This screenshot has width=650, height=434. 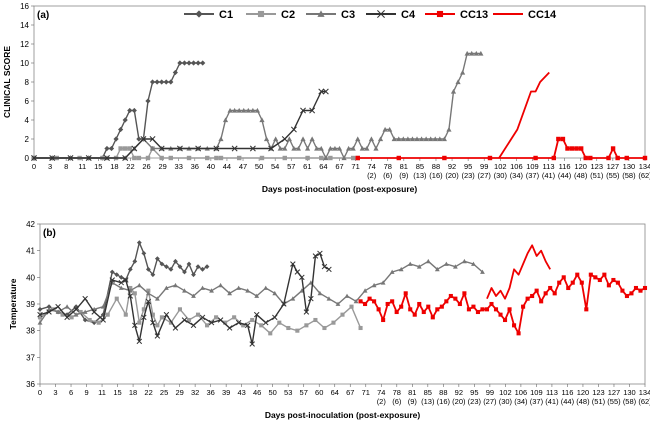 I want to click on x-tick-label: 92, so click(x=459, y=392).